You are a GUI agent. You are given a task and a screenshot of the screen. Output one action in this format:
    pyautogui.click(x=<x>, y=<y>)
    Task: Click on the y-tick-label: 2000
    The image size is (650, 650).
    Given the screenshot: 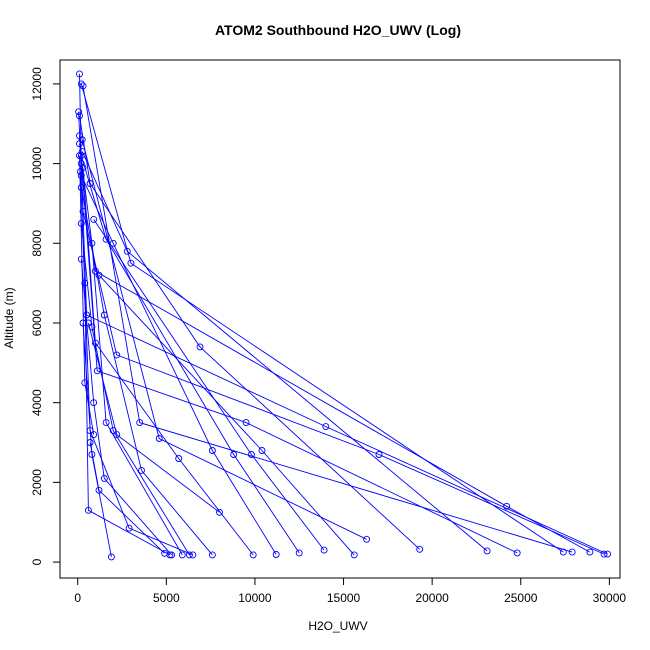 What is the action you would take?
    pyautogui.click(x=37, y=482)
    